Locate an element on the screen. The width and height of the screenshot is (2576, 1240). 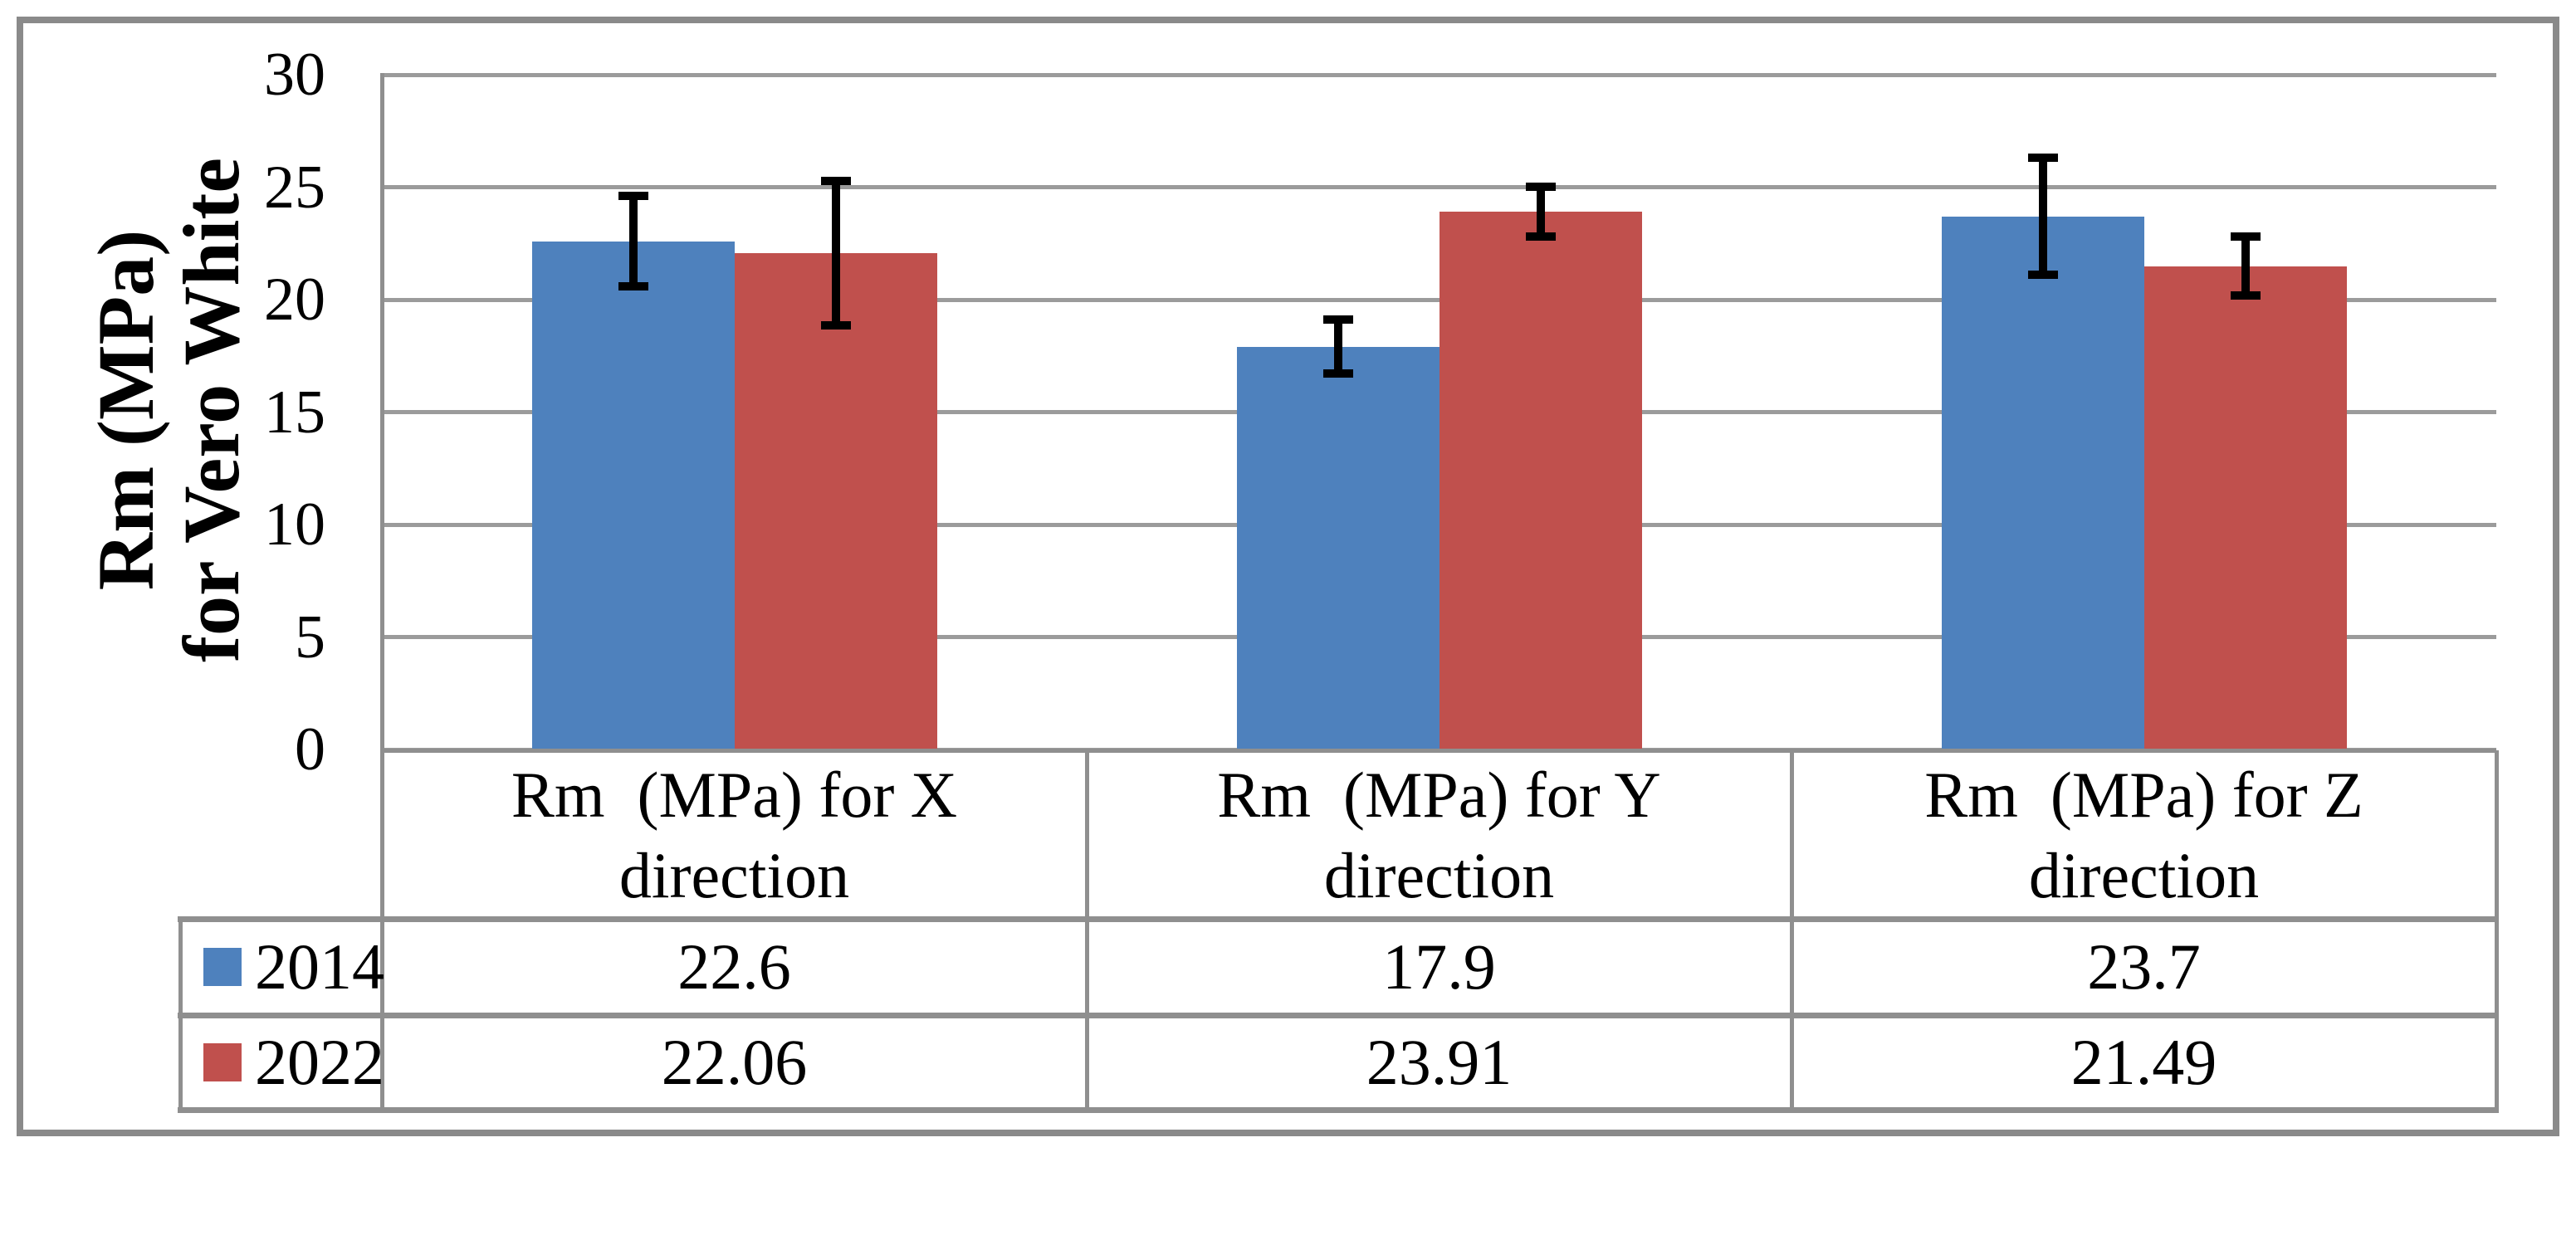
legend-label-2022: 2022 is located at coordinates (319, 1062).